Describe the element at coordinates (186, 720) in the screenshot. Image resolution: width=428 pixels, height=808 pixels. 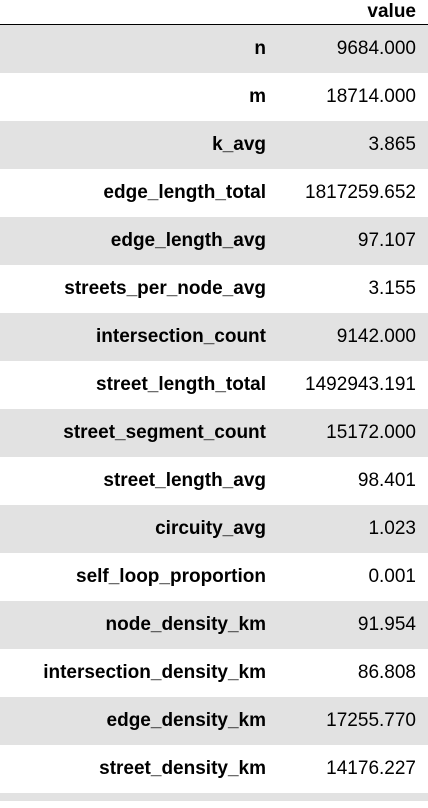
I see `row-label: edge_density_km` at that location.